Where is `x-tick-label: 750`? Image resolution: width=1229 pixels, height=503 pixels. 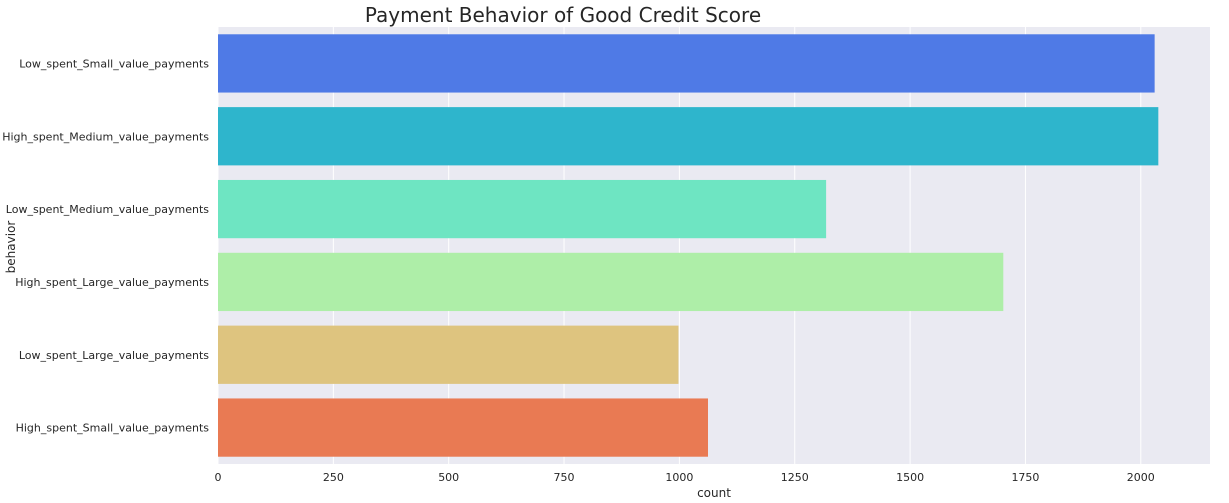 x-tick-label: 750 is located at coordinates (564, 477).